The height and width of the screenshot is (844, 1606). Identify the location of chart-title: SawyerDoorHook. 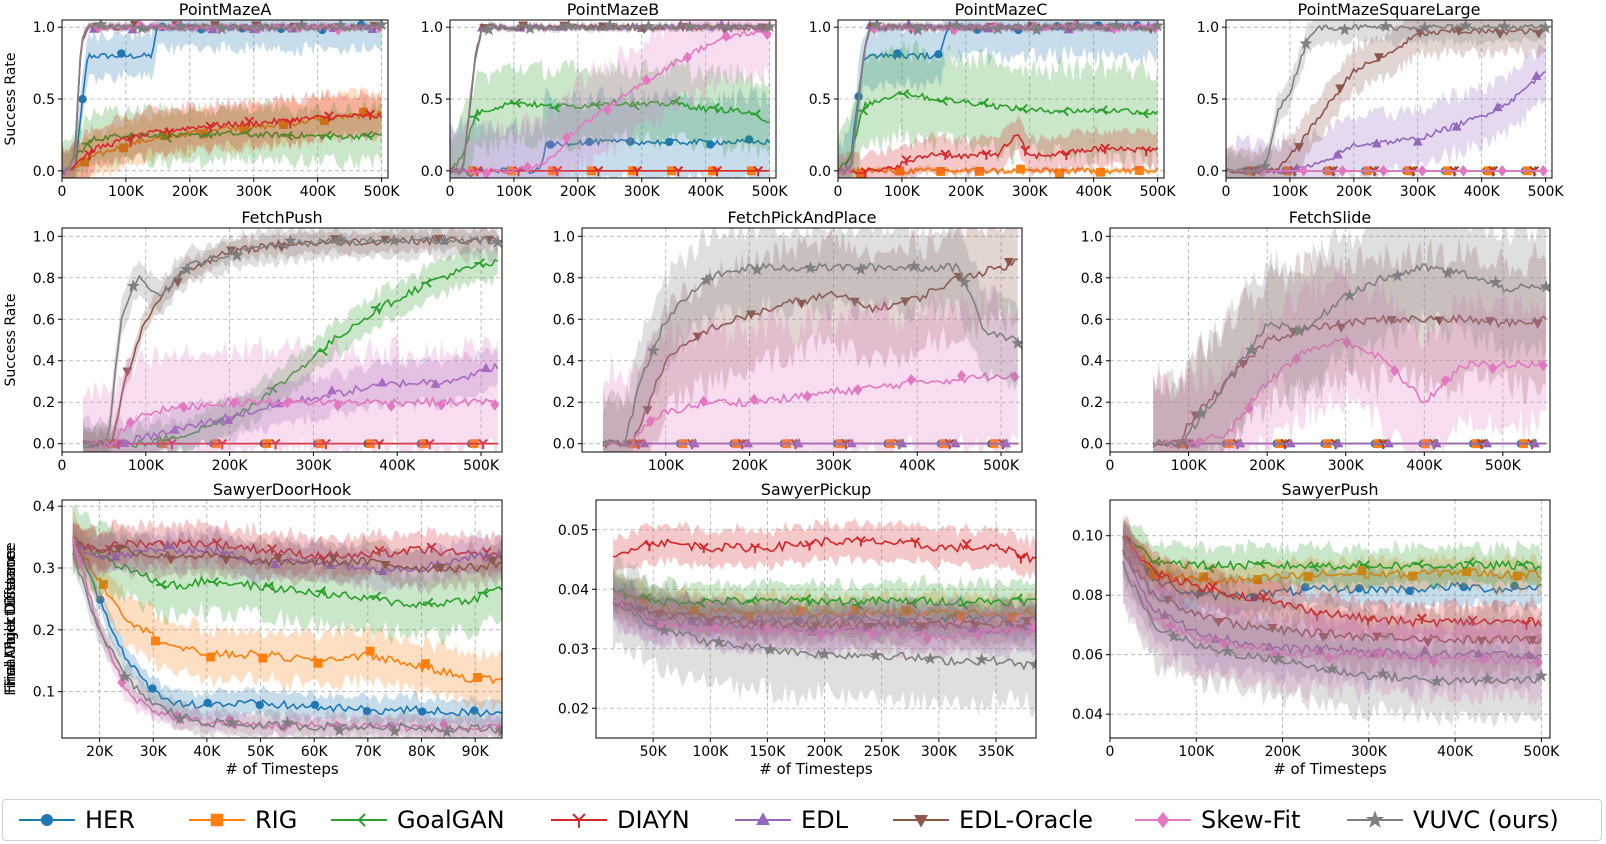
(282, 489).